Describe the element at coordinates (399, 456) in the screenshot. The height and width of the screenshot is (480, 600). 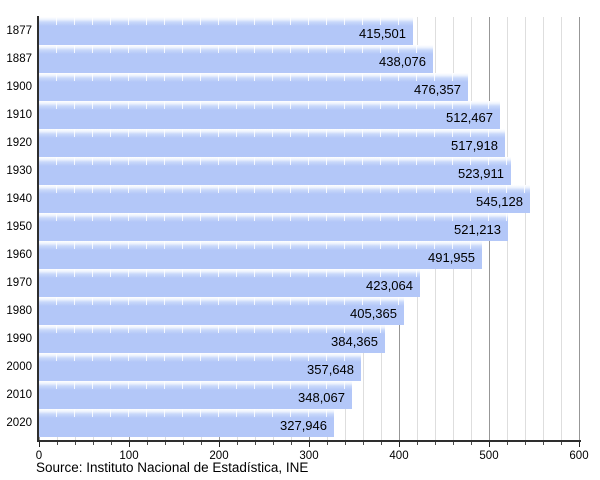
I see `x-axis-tick-label: 400` at that location.